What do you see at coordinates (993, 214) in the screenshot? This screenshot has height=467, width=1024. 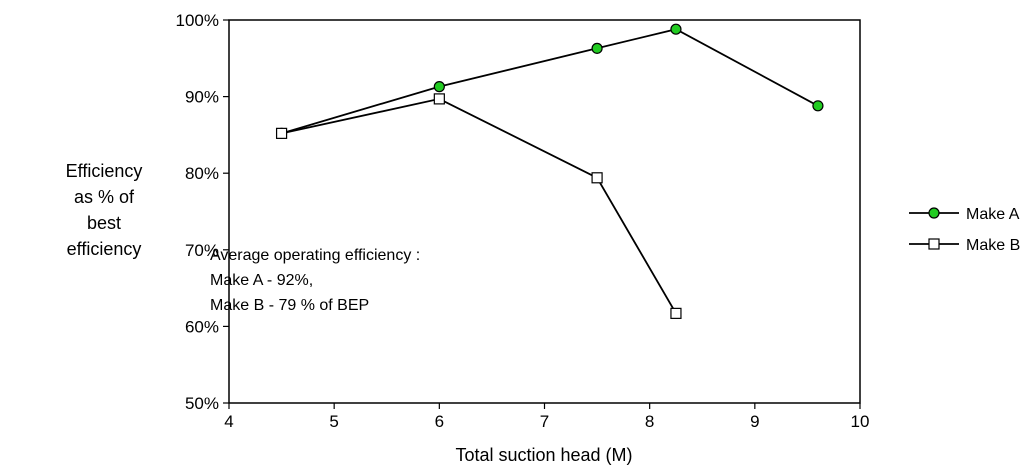 I see `legend-label-make-a: Make A` at bounding box center [993, 214].